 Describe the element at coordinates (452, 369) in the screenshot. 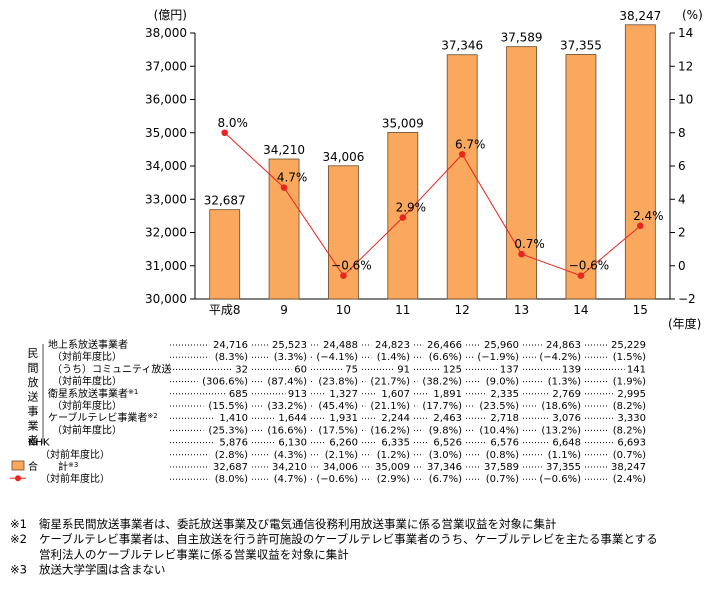

I see `table-cell: 125` at that location.